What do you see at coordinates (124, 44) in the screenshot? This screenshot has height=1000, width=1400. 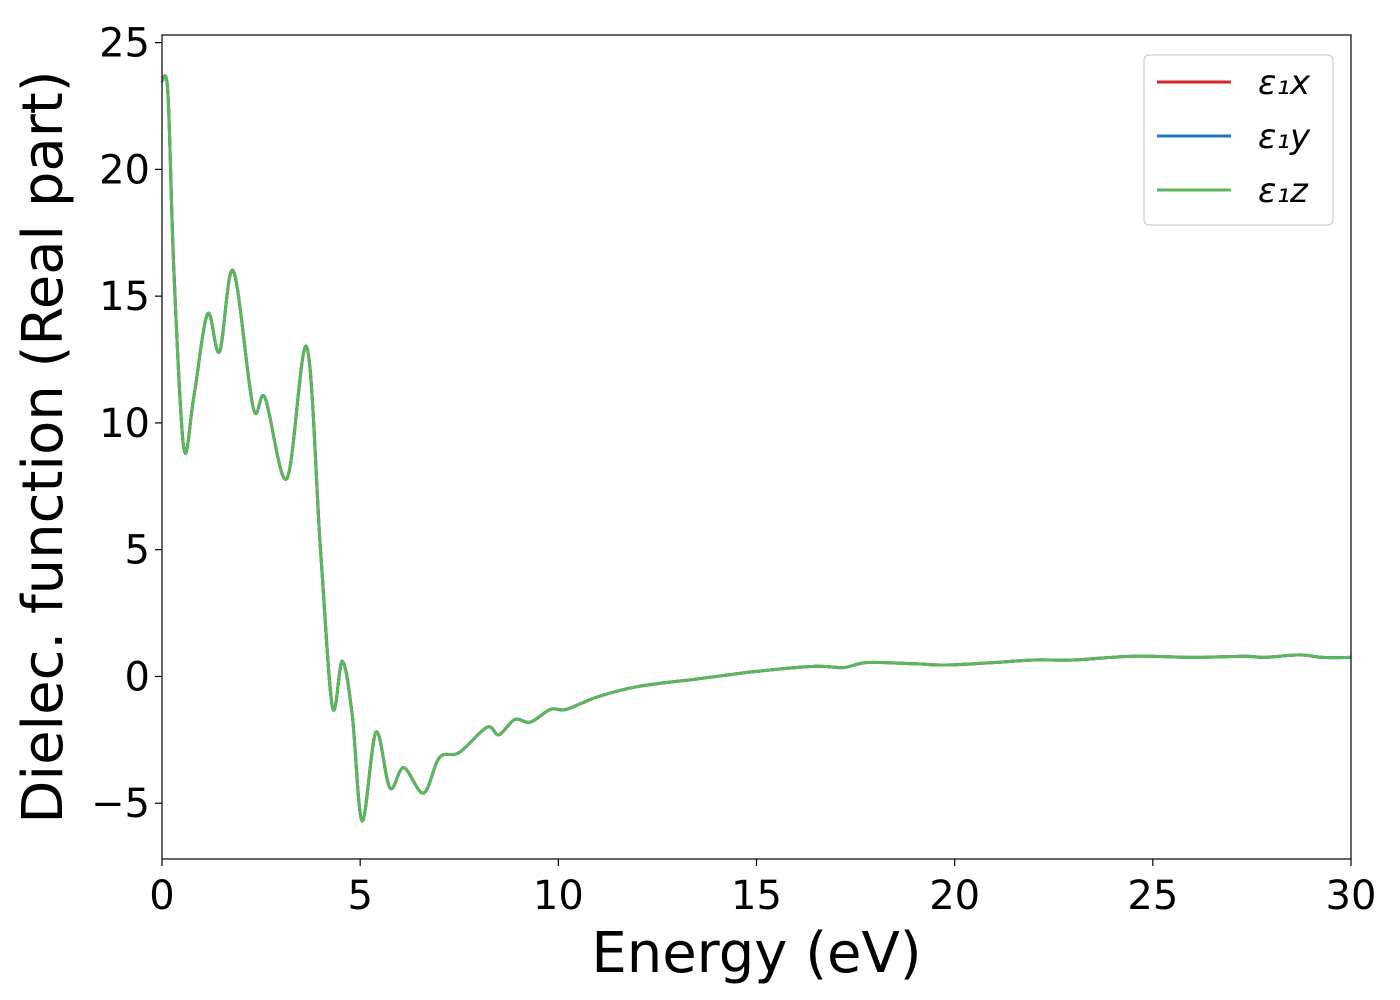 I see `y-tick-label: 25` at bounding box center [124, 44].